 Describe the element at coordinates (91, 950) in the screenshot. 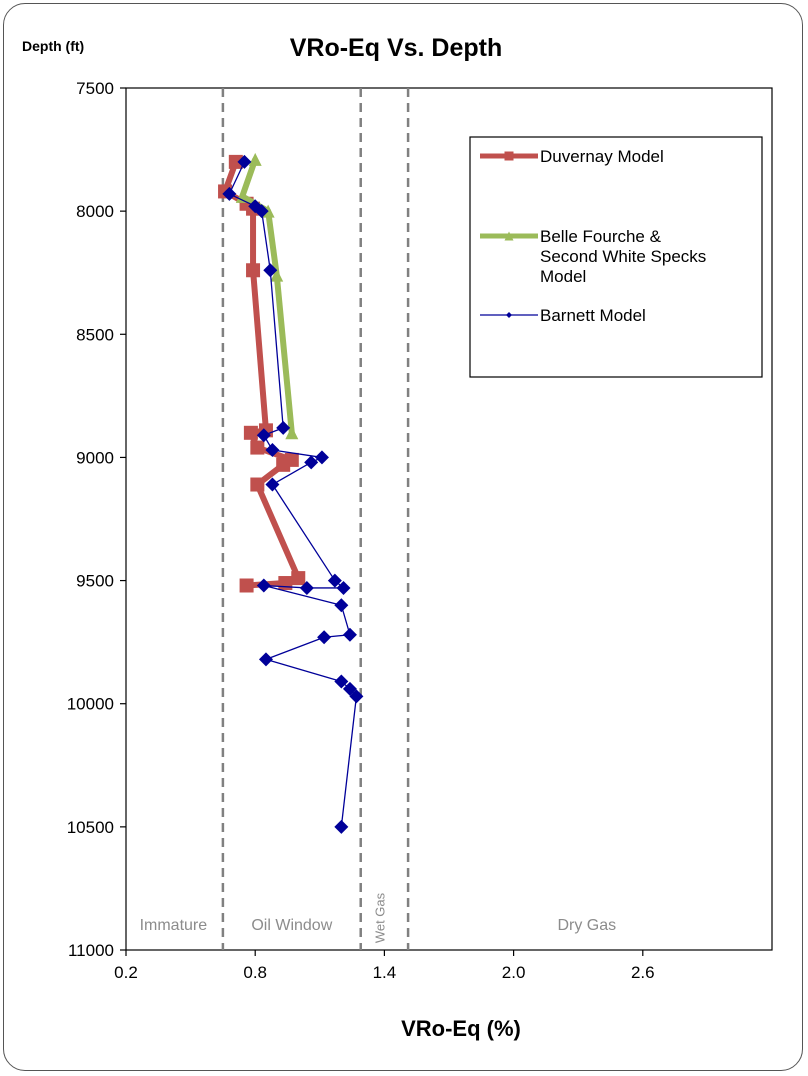

I see `y-tick-label: 11000` at that location.